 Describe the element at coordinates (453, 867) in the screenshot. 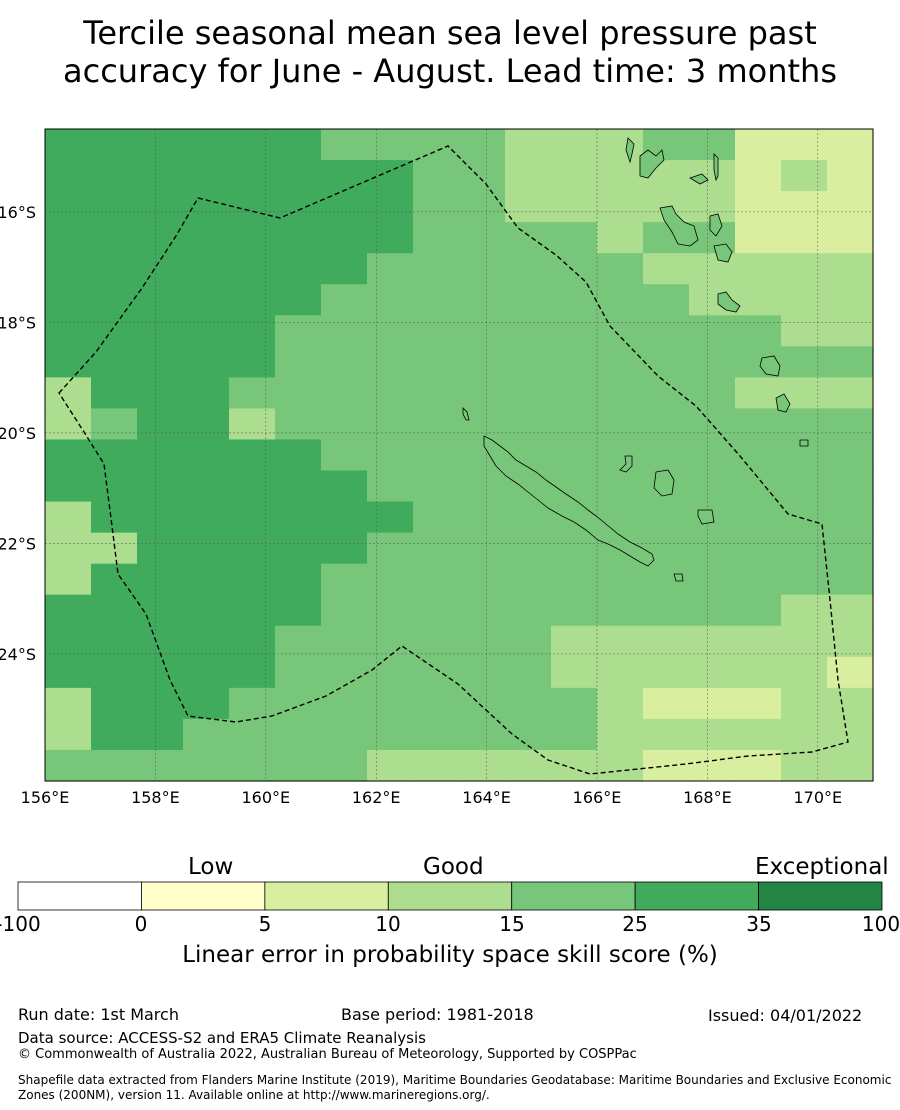

I see `category-good: Good` at that location.